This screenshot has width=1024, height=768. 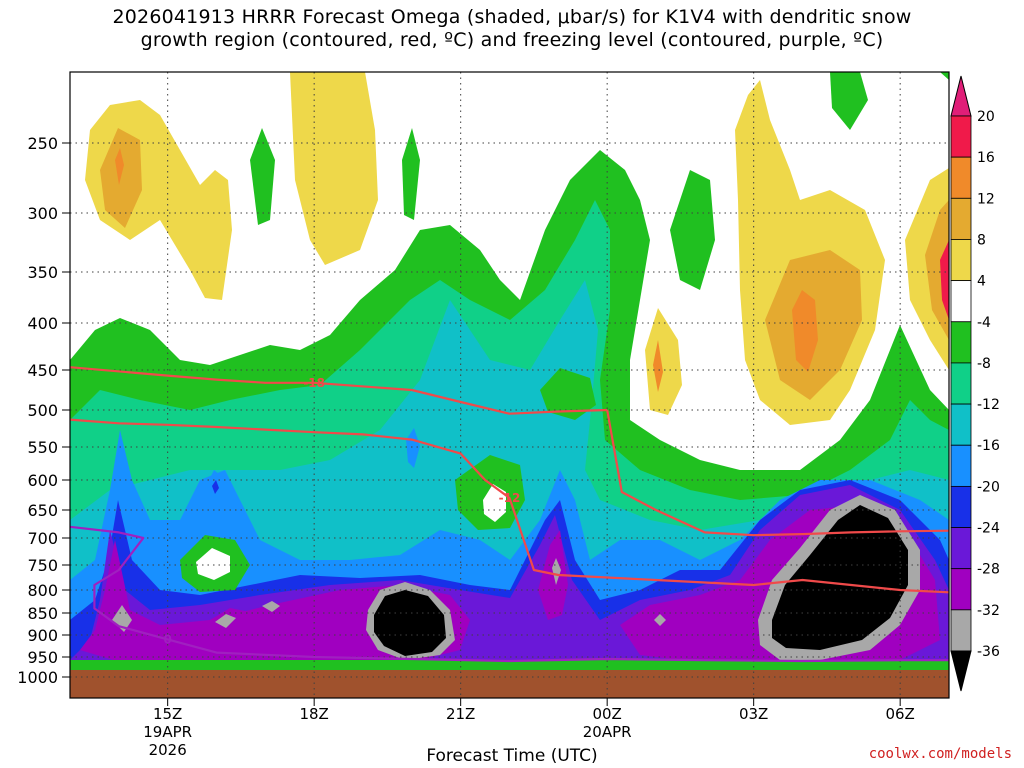 What do you see at coordinates (42, 447) in the screenshot?
I see `y-tick-label: 550` at bounding box center [42, 447].